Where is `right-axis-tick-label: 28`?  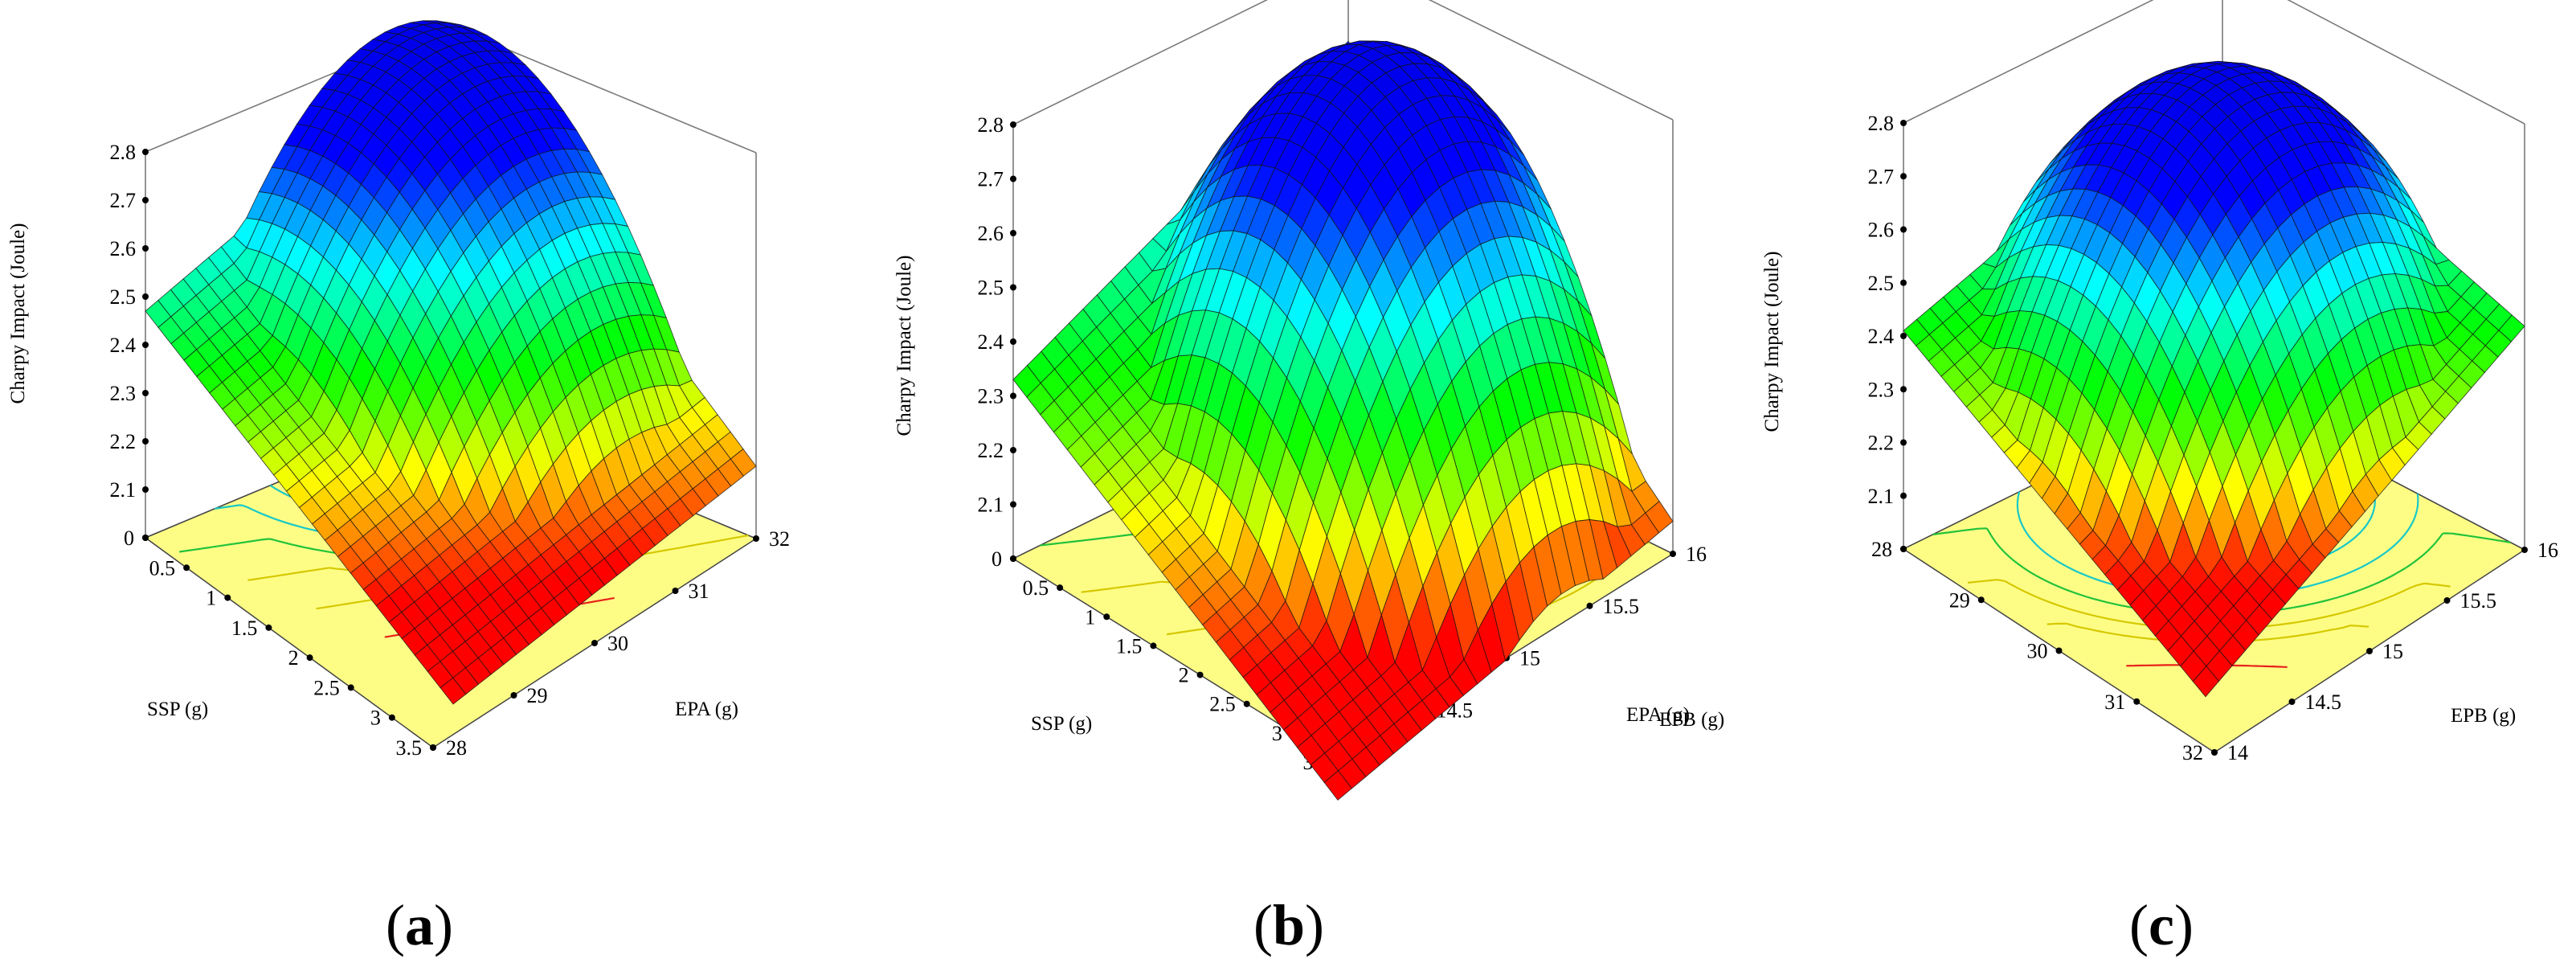
right-axis-tick-label: 28 is located at coordinates (457, 748).